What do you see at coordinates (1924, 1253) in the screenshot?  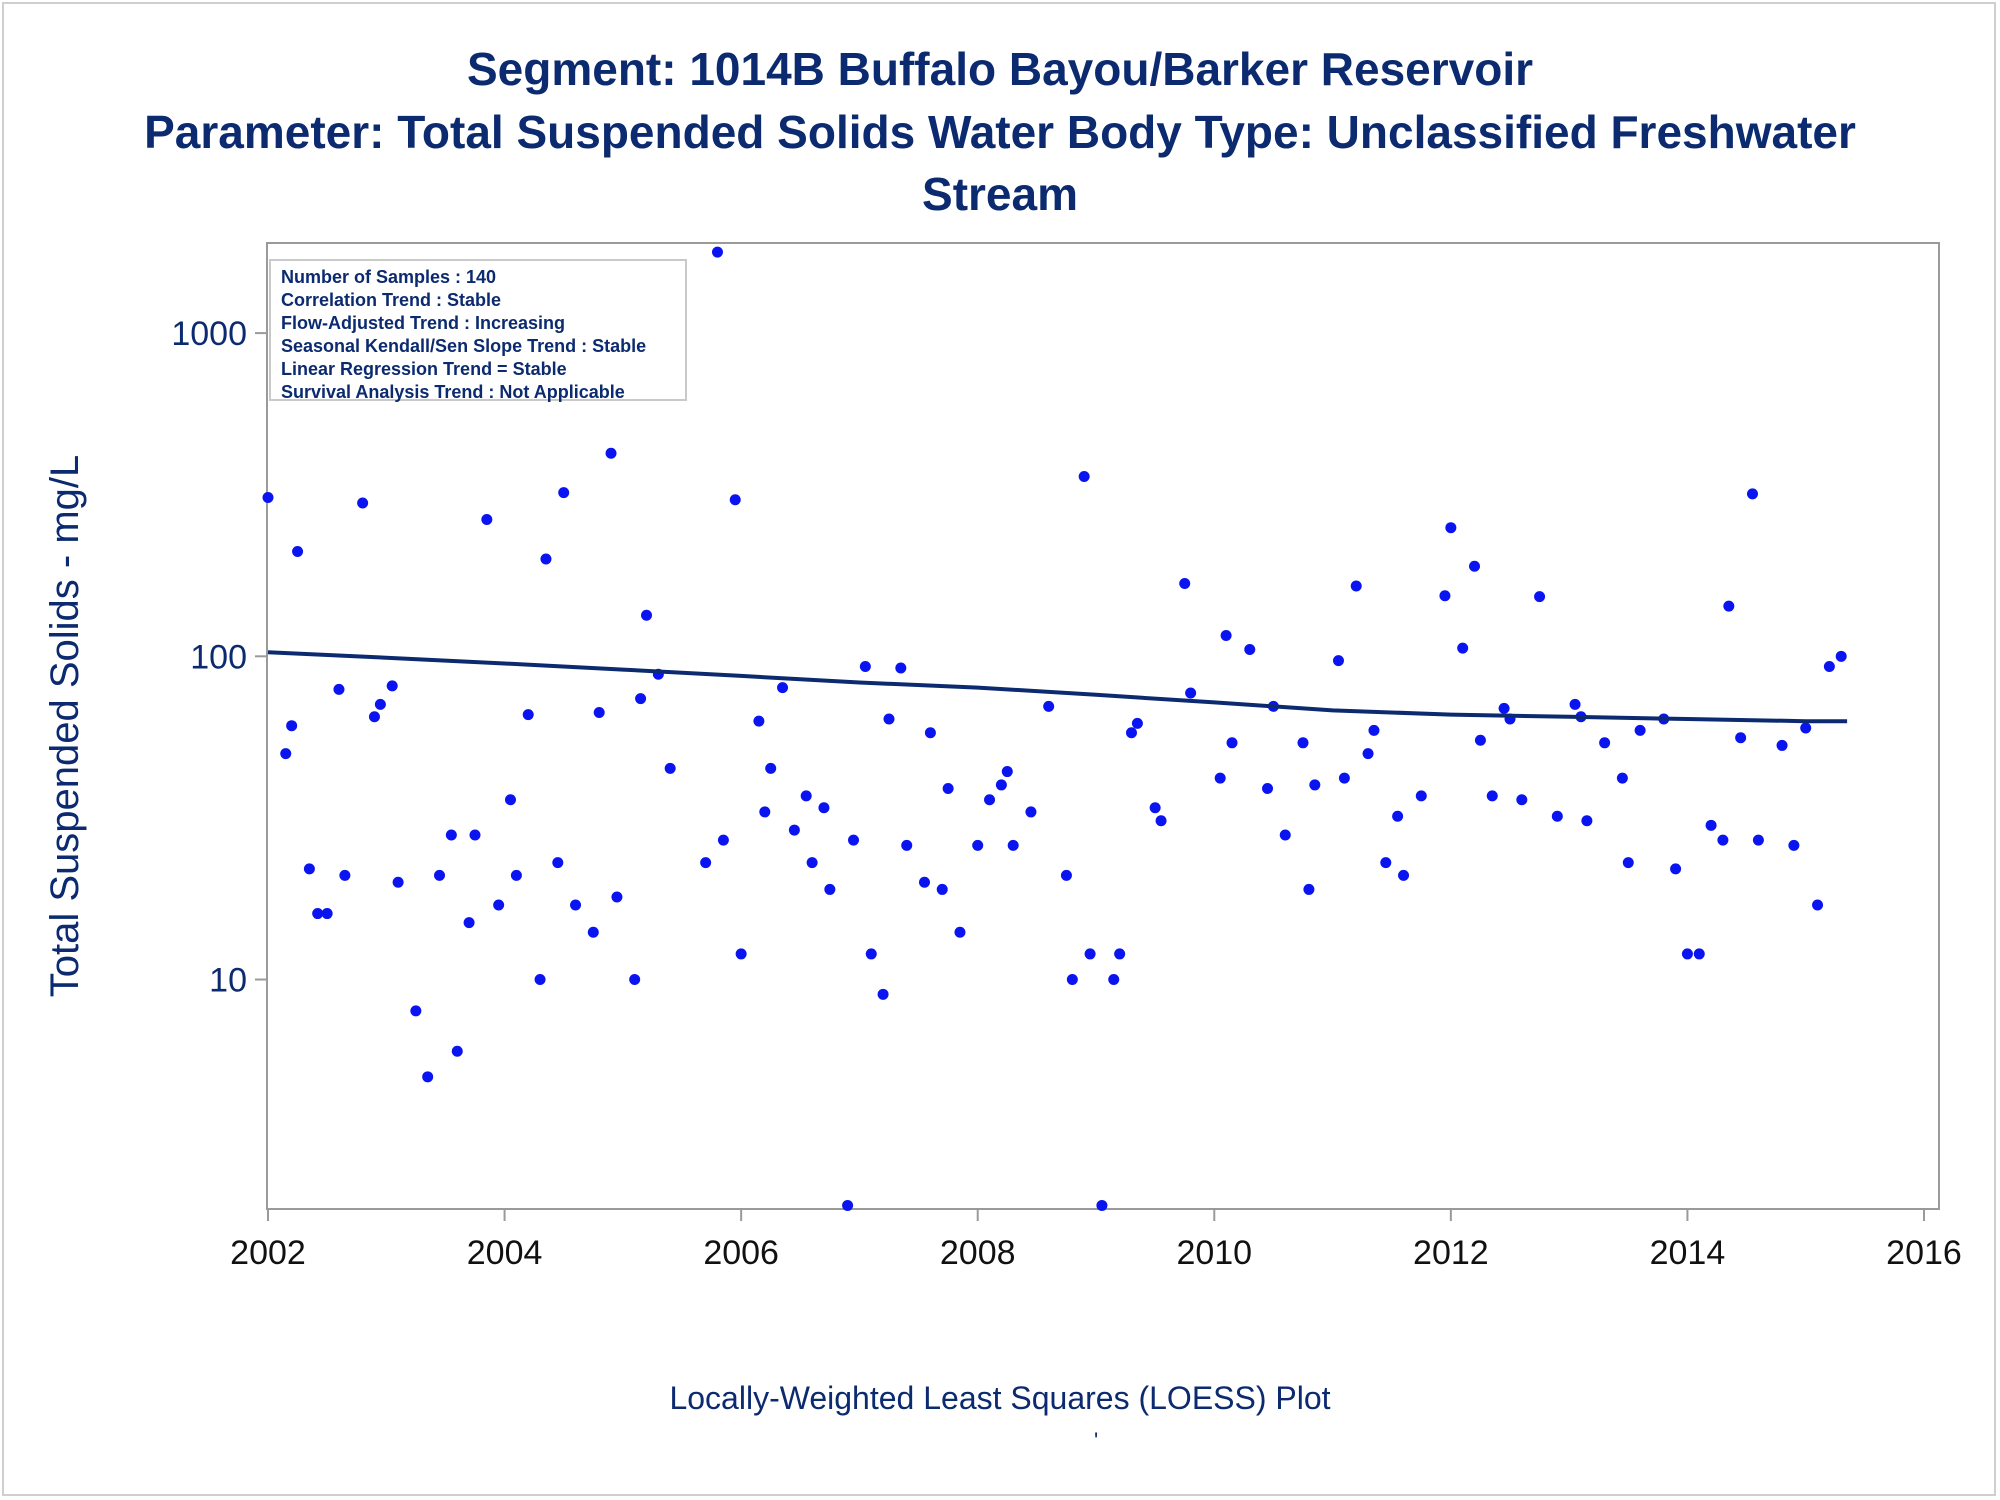 I see `x-tick-label: 2016` at bounding box center [1924, 1253].